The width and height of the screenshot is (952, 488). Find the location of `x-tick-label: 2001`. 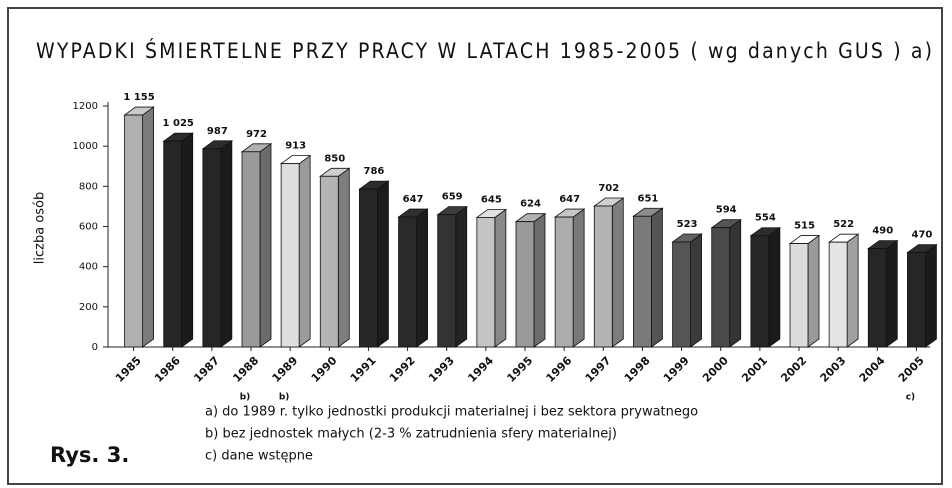

x-tick-label: 2001 is located at coordinates (754, 369).